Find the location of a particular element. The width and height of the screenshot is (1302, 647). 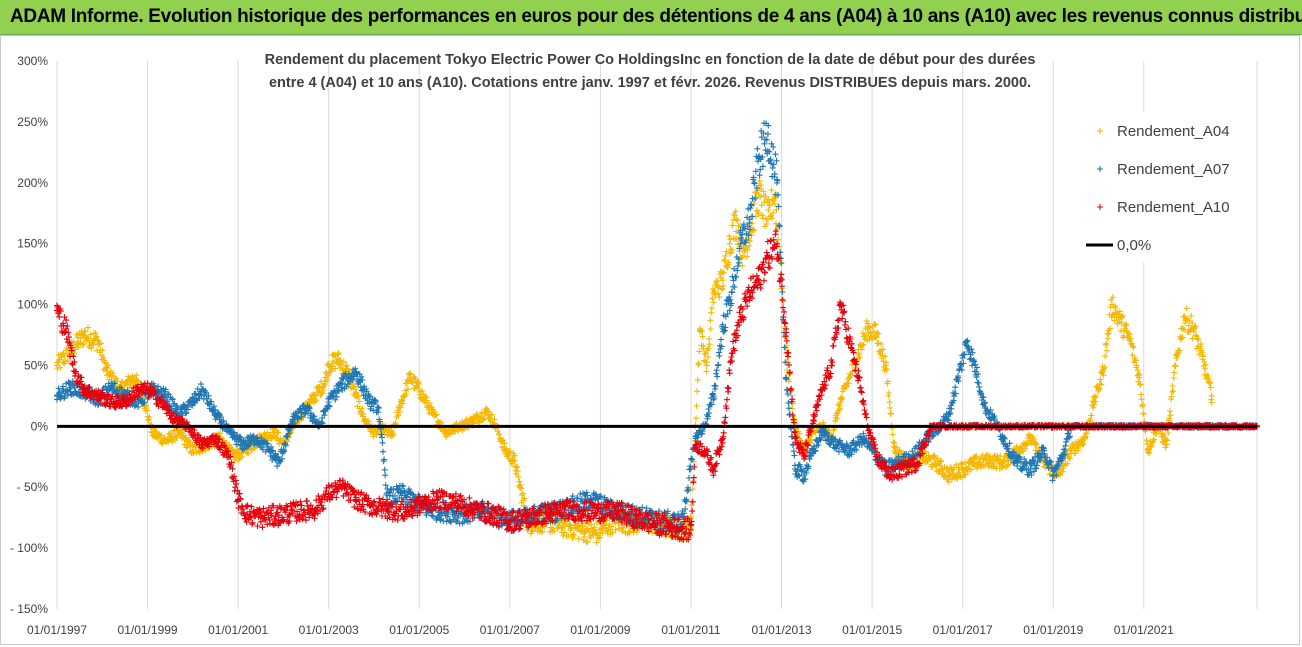

y-tick-label: 300% is located at coordinates (32, 61).